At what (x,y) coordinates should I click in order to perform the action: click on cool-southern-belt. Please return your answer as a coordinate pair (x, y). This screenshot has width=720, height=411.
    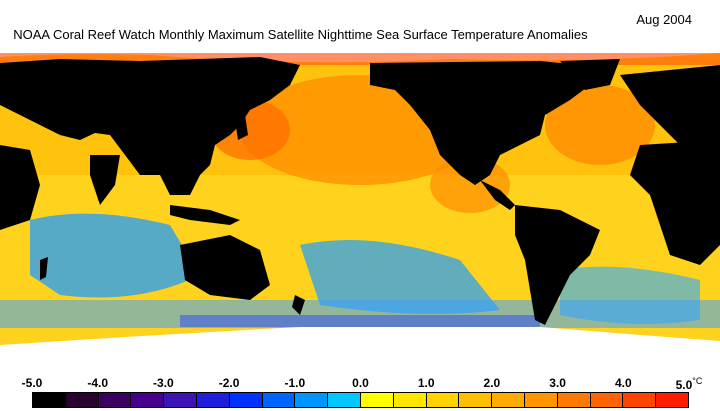
    Looking at the image, I should click on (360, 314).